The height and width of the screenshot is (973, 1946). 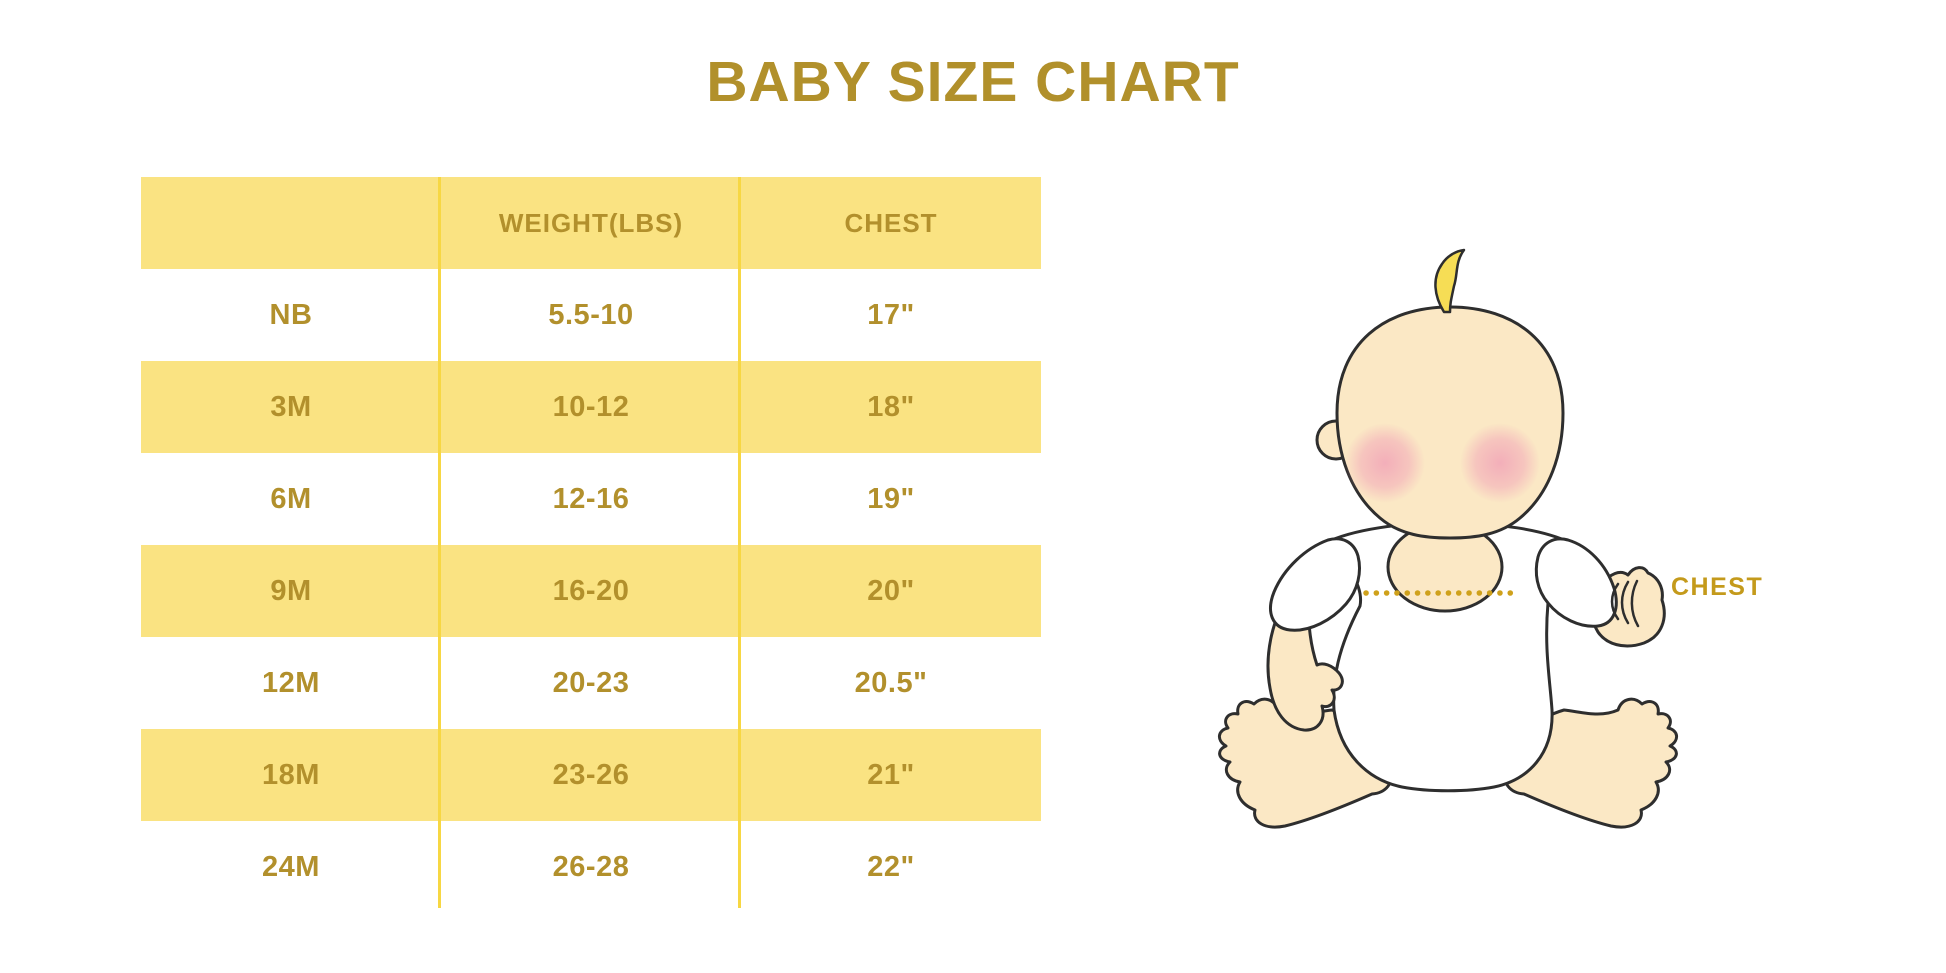 I want to click on table-row: 12M 20-23 20.5", so click(x=591, y=683).